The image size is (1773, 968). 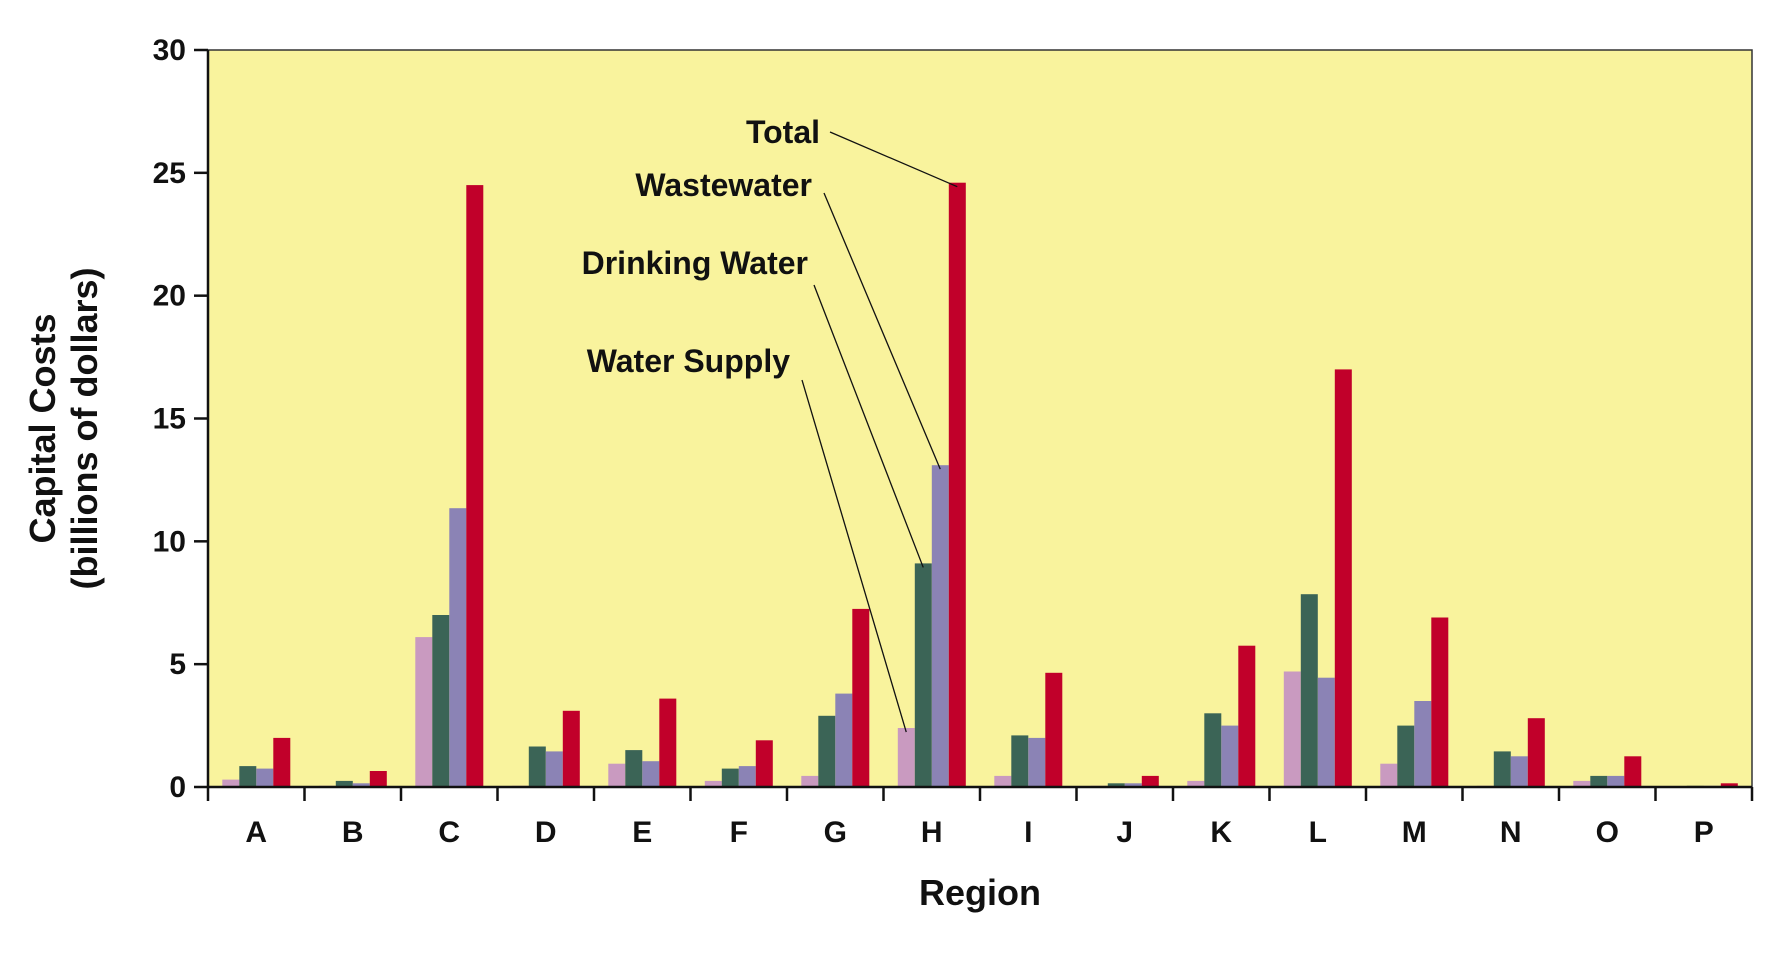 I want to click on callout-label-wastewater: Wastewater, so click(x=723, y=185).